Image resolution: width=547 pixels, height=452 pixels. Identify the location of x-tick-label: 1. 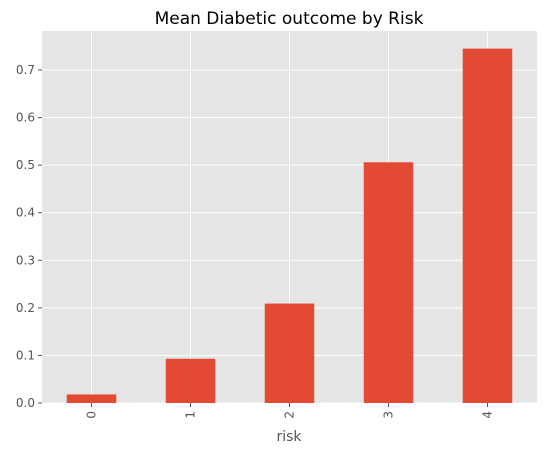
(191, 415).